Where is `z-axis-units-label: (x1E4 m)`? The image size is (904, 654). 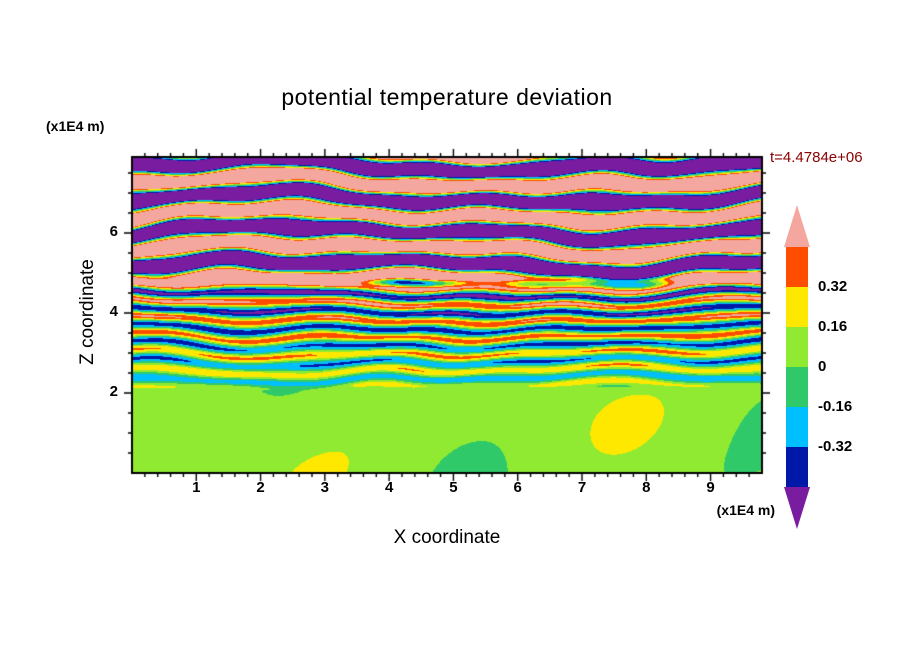 z-axis-units-label: (x1E4 m) is located at coordinates (75, 126).